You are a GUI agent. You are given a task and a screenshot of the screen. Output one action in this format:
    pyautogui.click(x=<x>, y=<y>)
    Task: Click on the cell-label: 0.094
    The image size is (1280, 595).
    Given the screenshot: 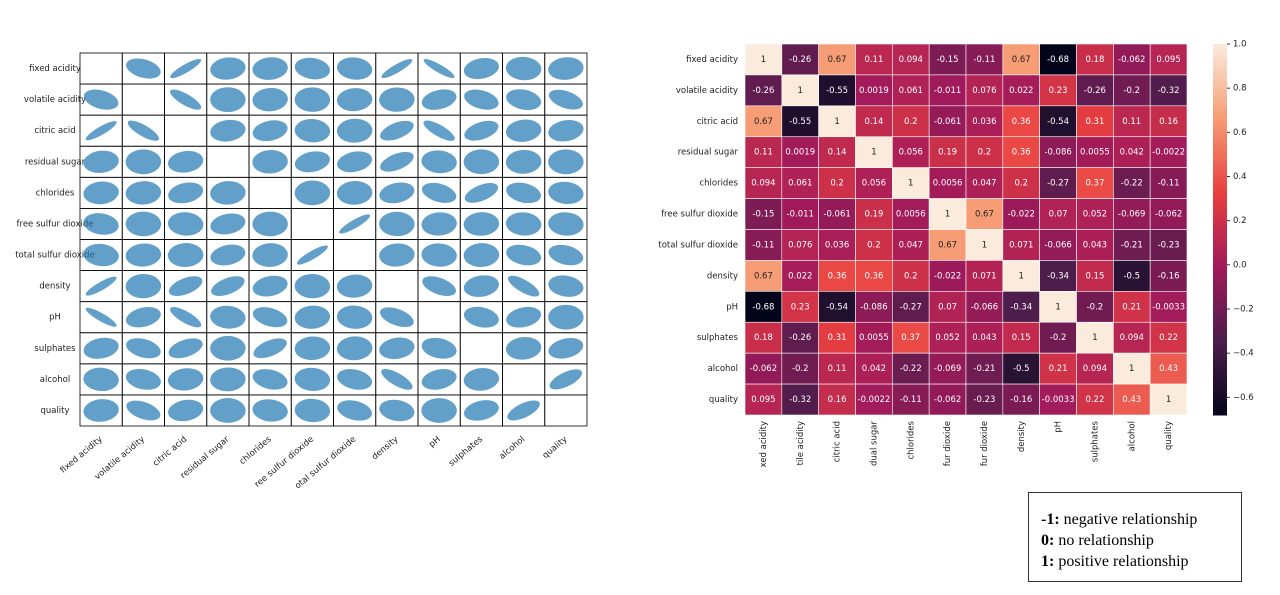 What is the action you would take?
    pyautogui.click(x=911, y=60)
    